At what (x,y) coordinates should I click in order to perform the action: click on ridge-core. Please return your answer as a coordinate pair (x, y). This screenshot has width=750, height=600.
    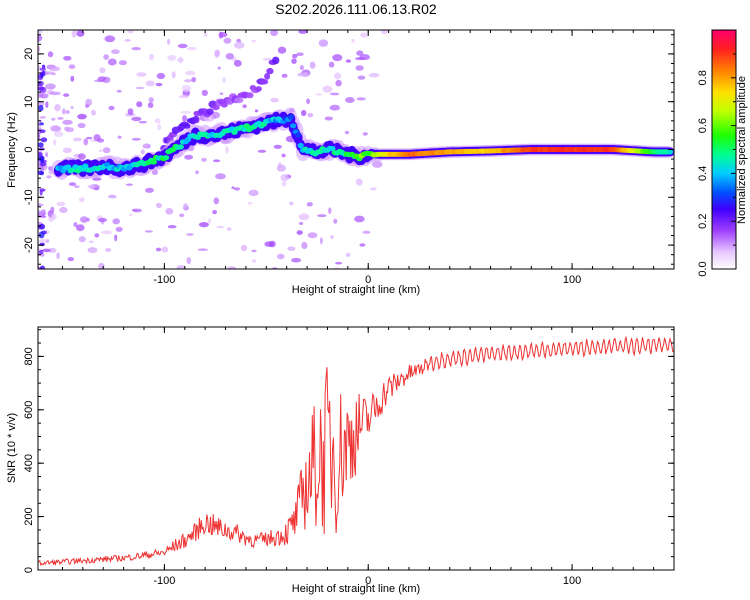
    Looking at the image, I should click on (153, 162).